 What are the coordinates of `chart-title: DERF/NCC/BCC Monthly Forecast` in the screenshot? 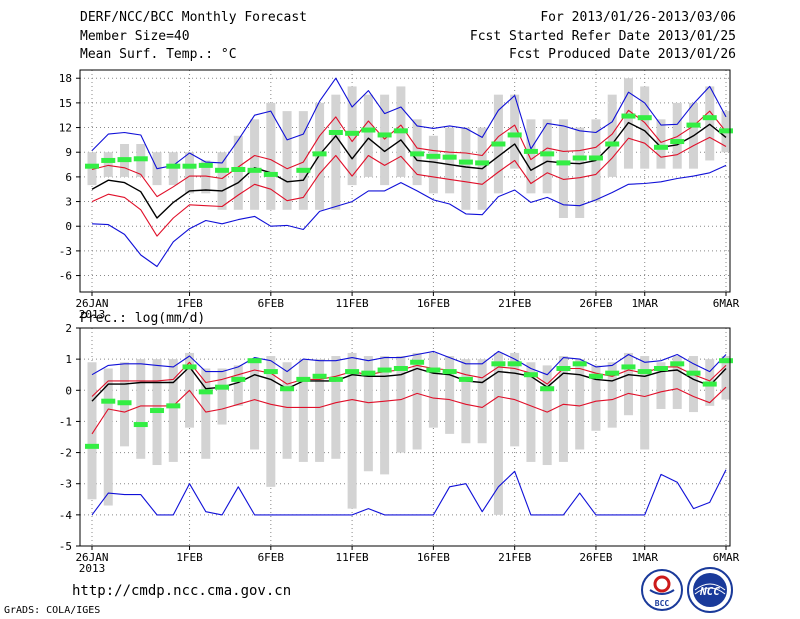 It's located at (193, 17).